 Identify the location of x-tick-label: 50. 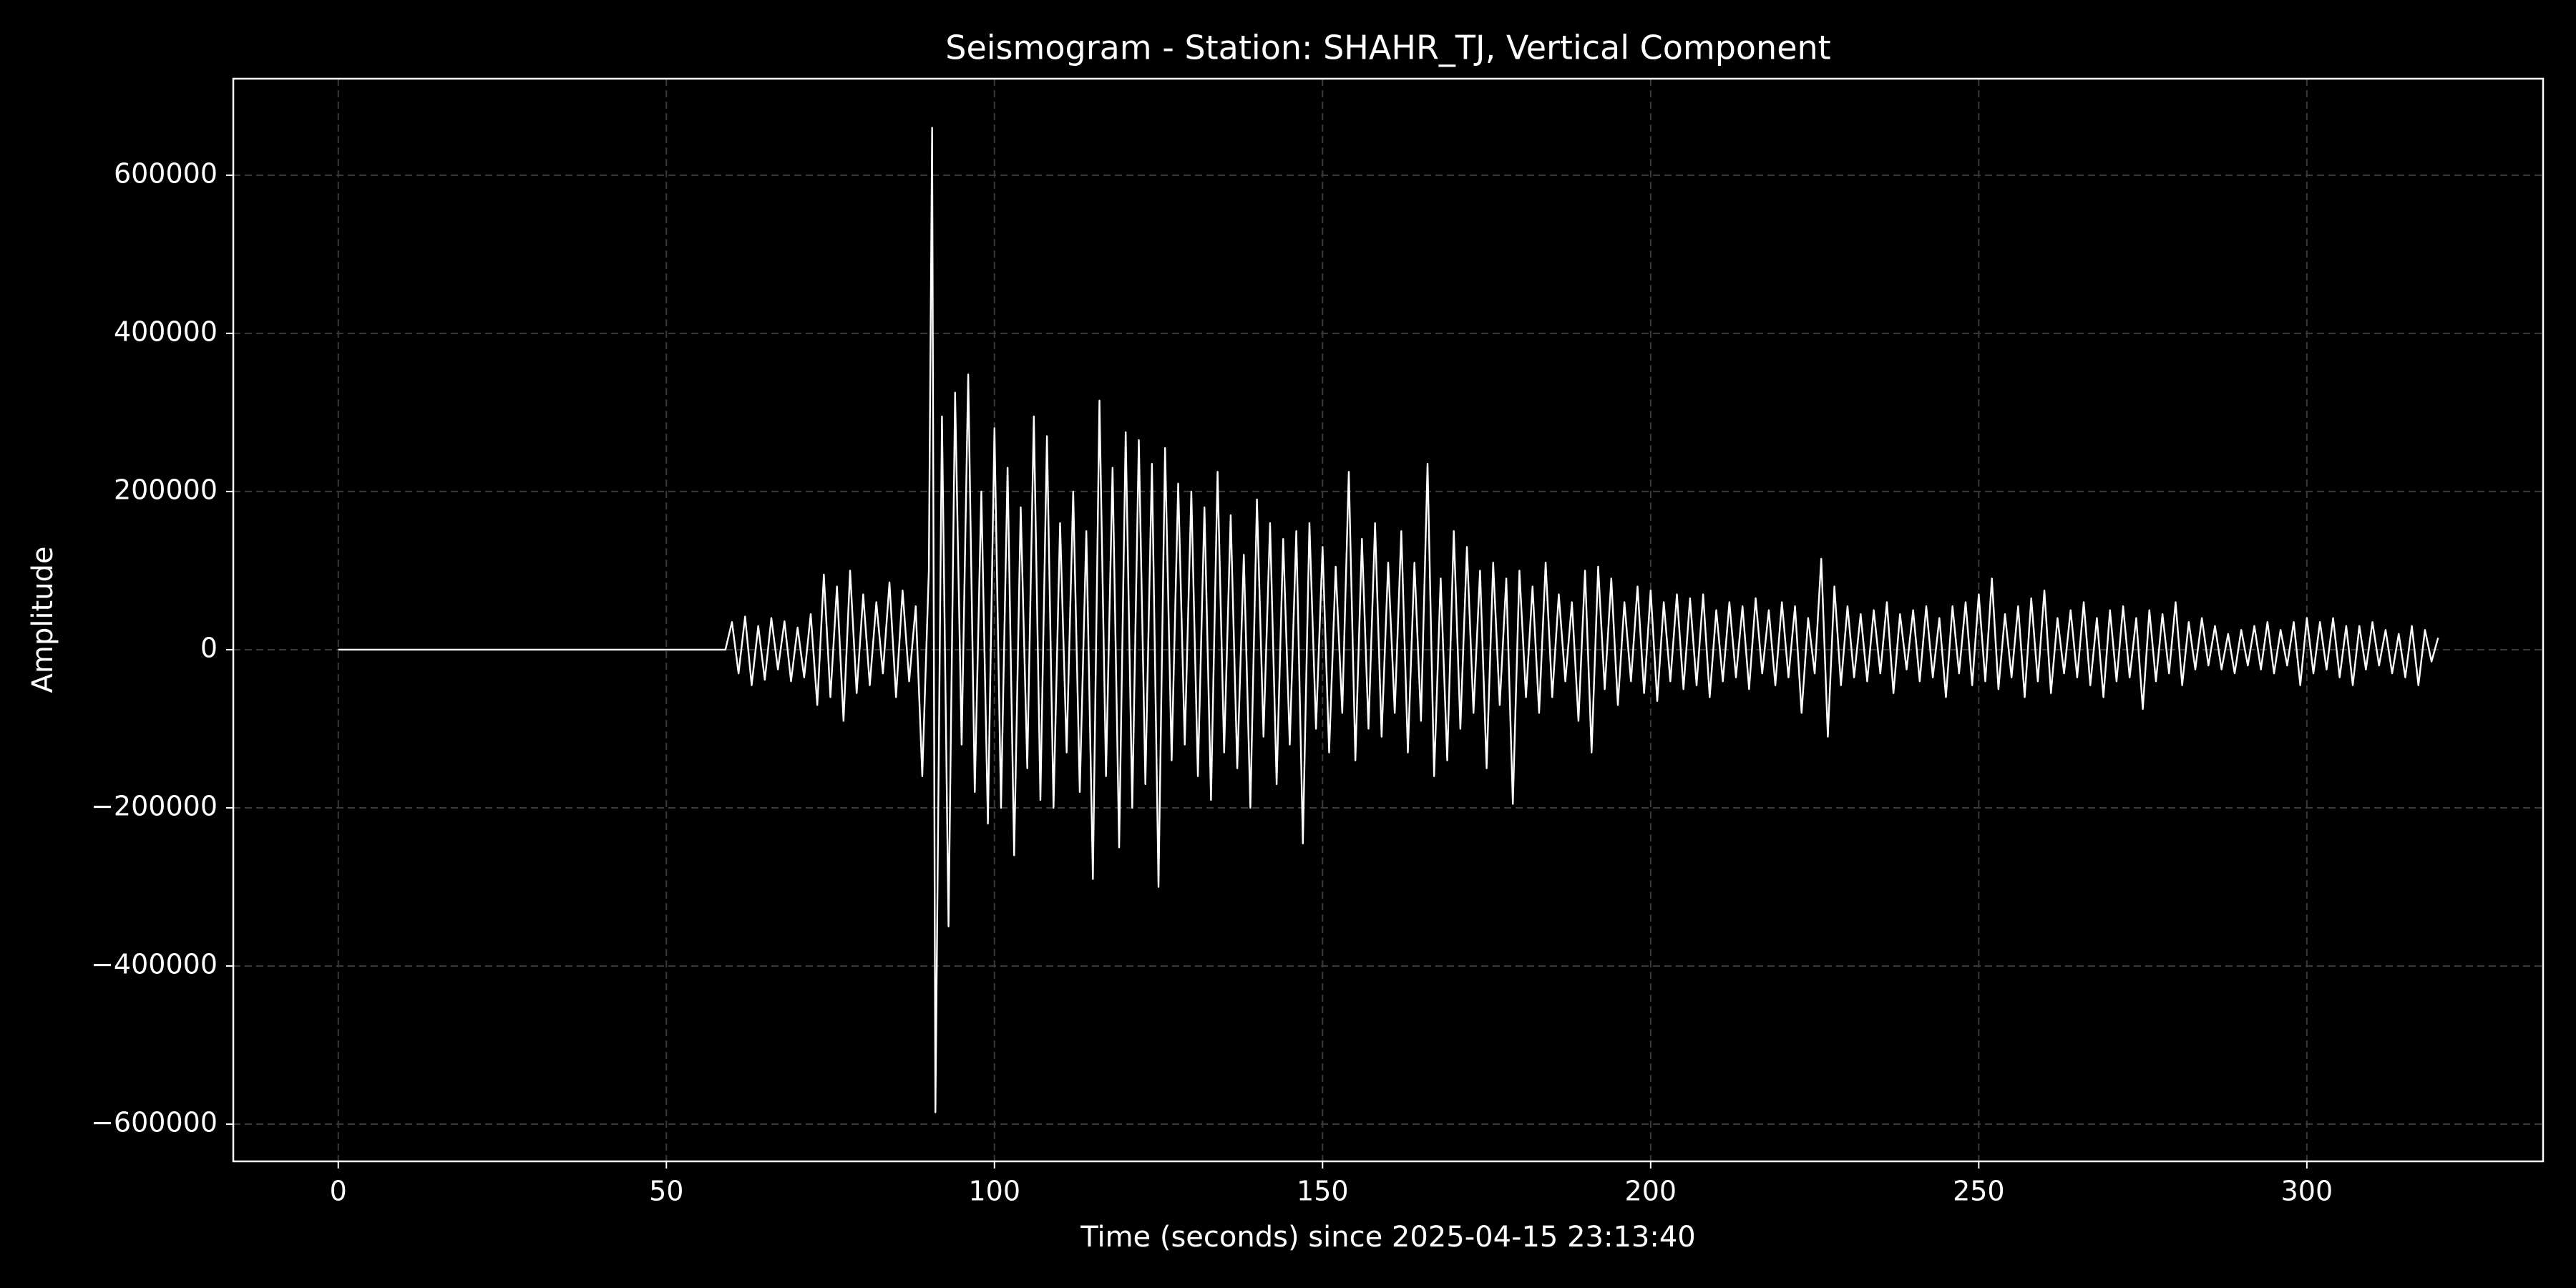
(666, 1191).